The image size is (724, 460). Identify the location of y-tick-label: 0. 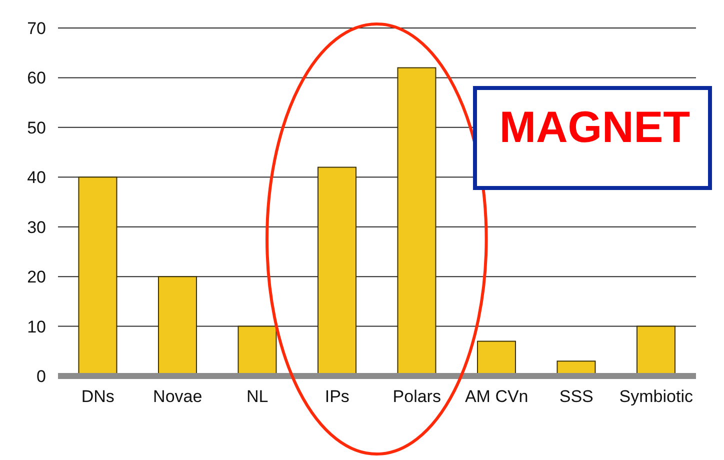
(41, 376).